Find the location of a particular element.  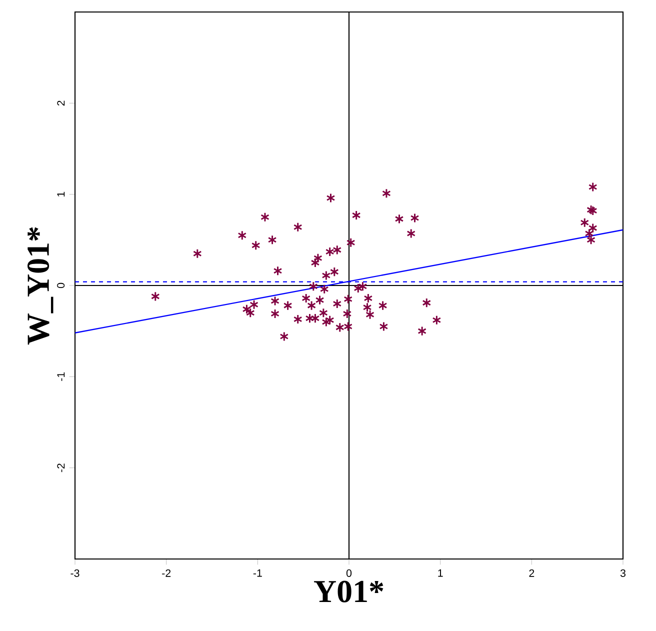

x-tick-label: 3 is located at coordinates (623, 573).